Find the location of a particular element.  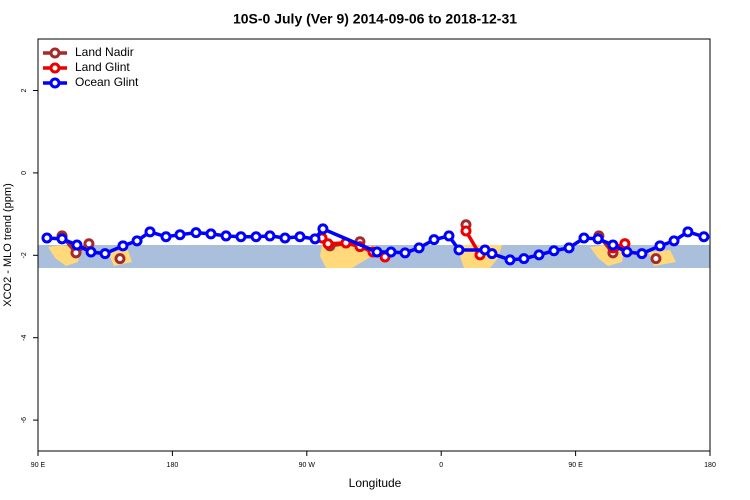

x-tick-label: 0 is located at coordinates (441, 465).